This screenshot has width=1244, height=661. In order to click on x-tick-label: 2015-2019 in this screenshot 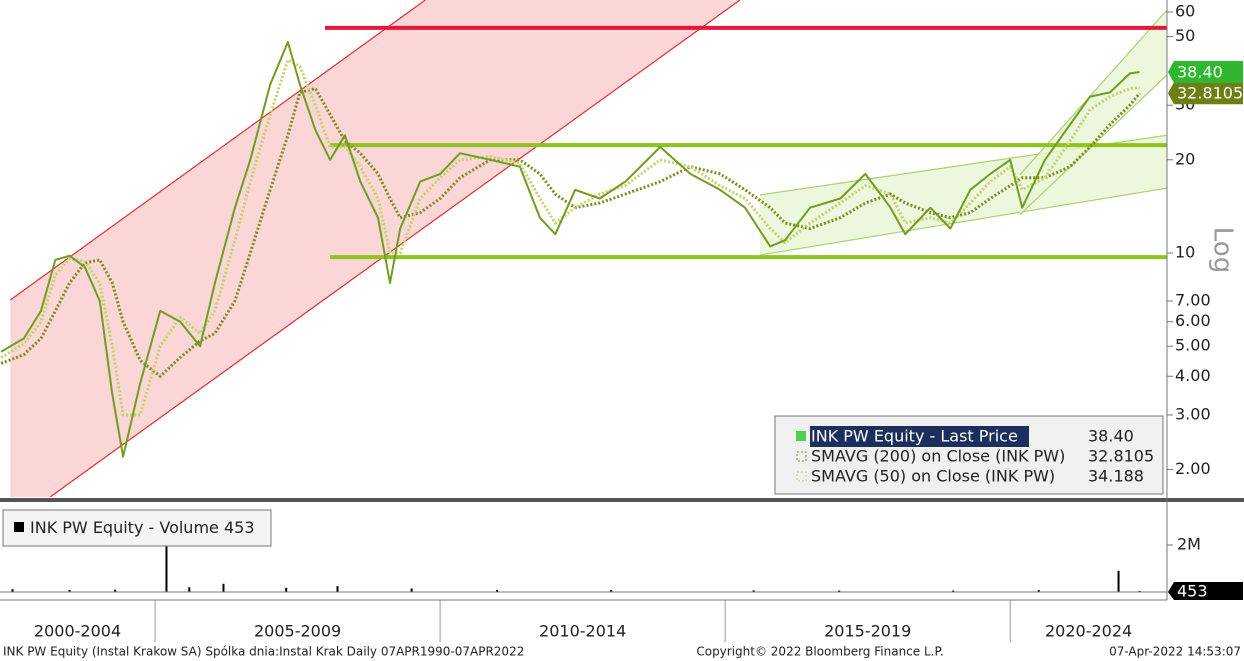, I will do `click(867, 631)`.